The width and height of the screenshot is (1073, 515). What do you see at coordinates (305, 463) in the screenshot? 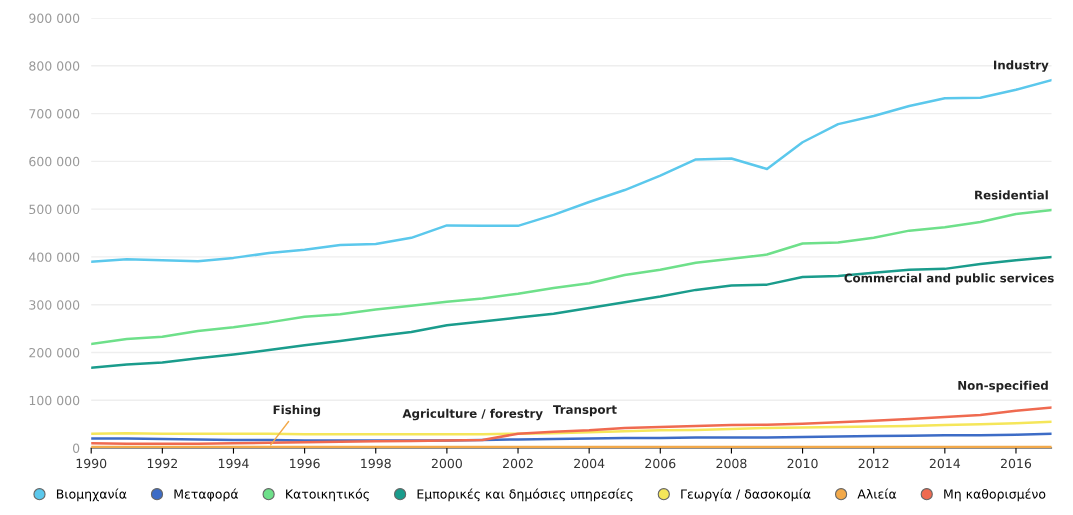
I see `x-tick-label: 1996` at bounding box center [305, 463].